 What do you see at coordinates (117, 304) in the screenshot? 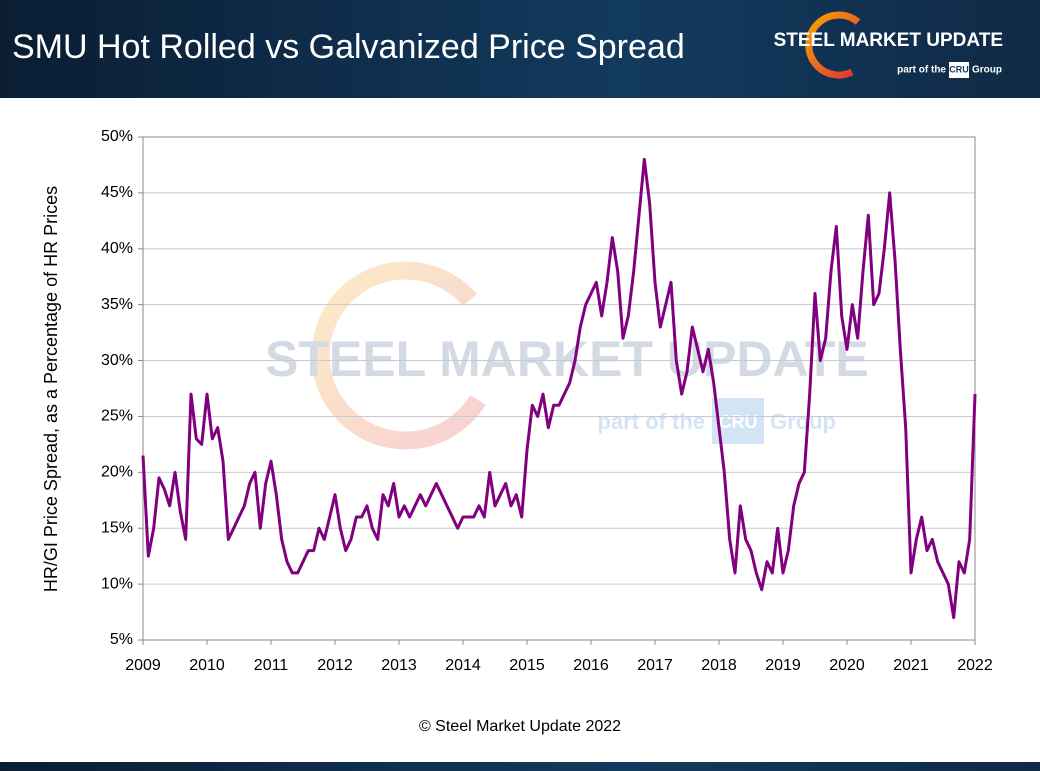
I see `y-tick-label: 35%` at bounding box center [117, 304].